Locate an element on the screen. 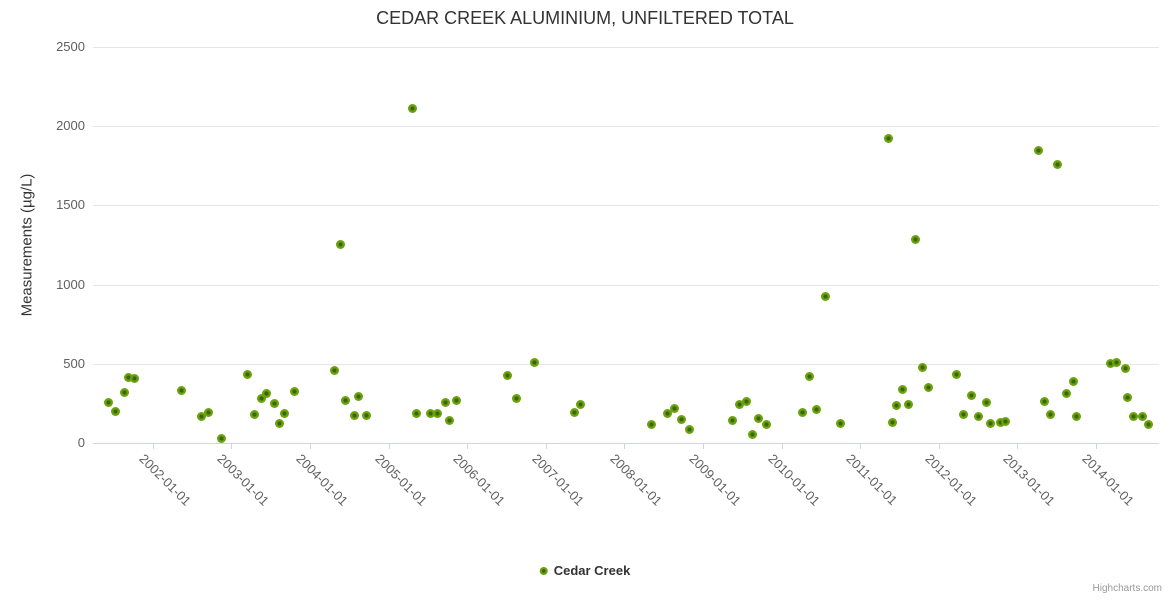 The width and height of the screenshot is (1170, 600). y-axis-label: 1500 is located at coordinates (70, 205).